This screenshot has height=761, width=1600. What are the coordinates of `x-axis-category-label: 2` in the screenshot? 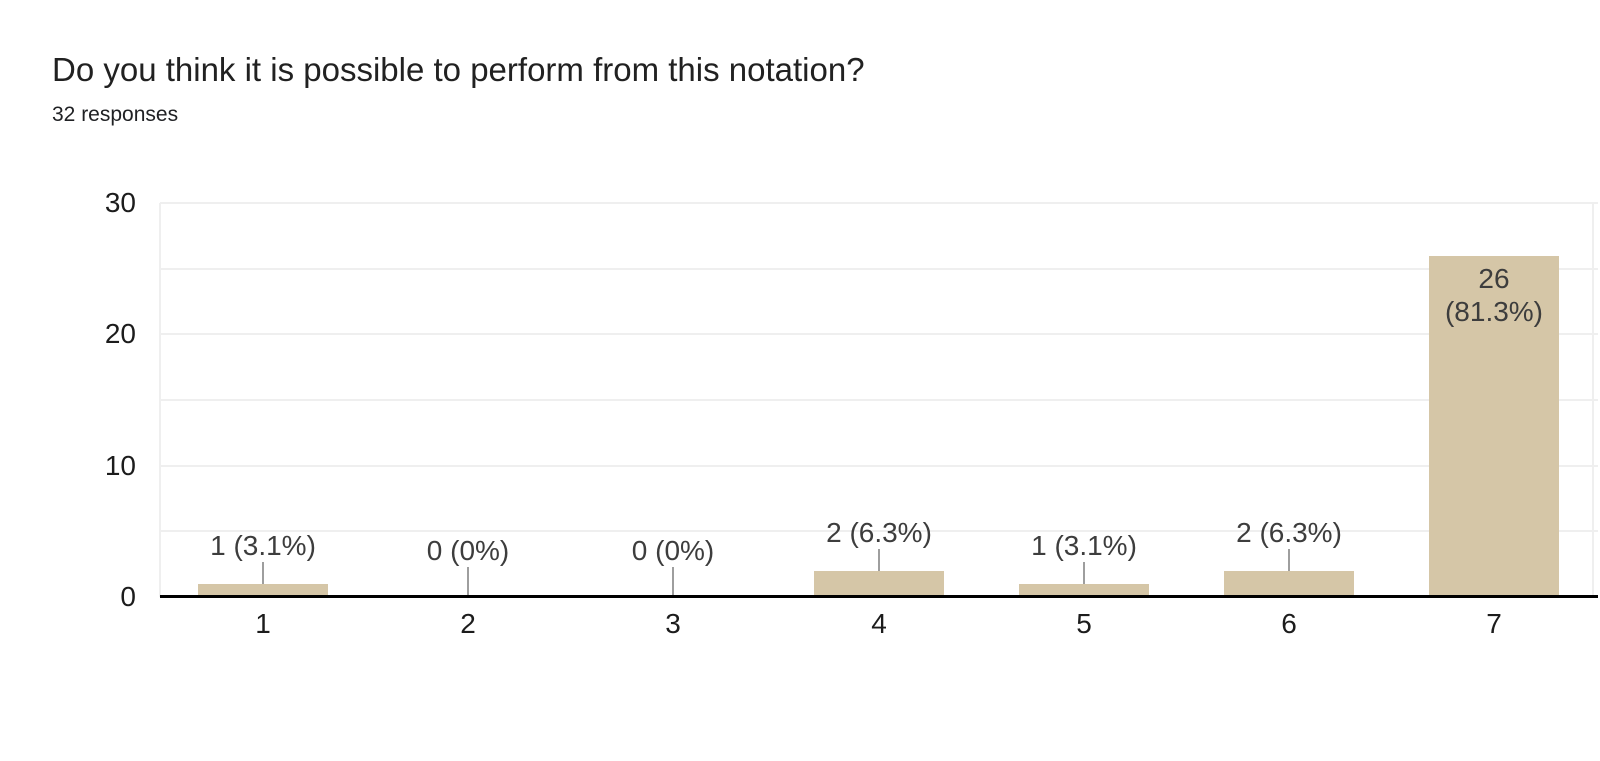 It's located at (468, 623).